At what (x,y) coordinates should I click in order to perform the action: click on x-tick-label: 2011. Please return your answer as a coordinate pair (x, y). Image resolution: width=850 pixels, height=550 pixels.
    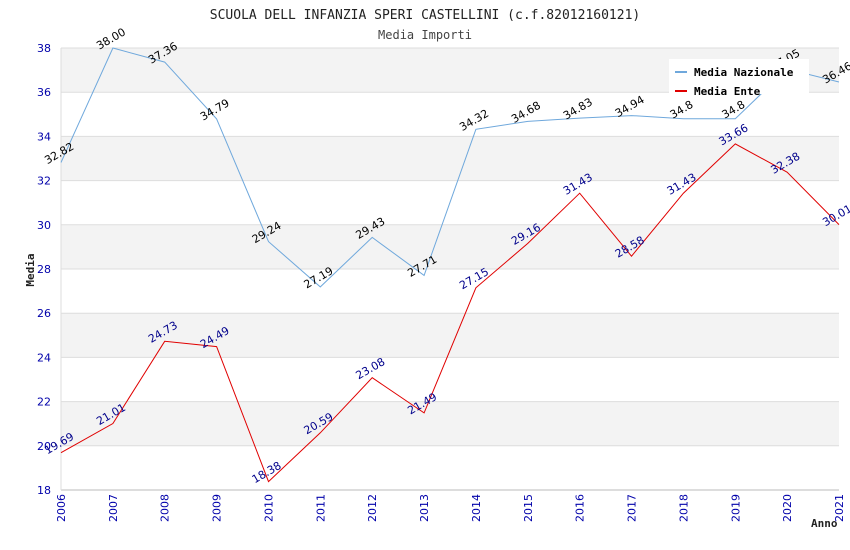
    Looking at the image, I should click on (320, 508).